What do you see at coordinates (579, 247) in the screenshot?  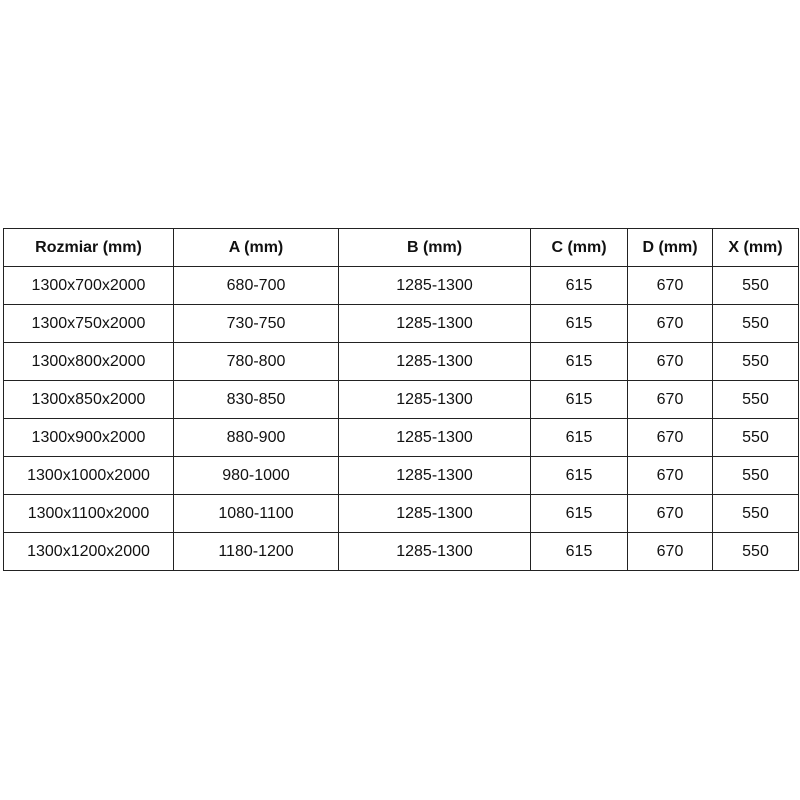 I see `column-header: C (mm)` at bounding box center [579, 247].